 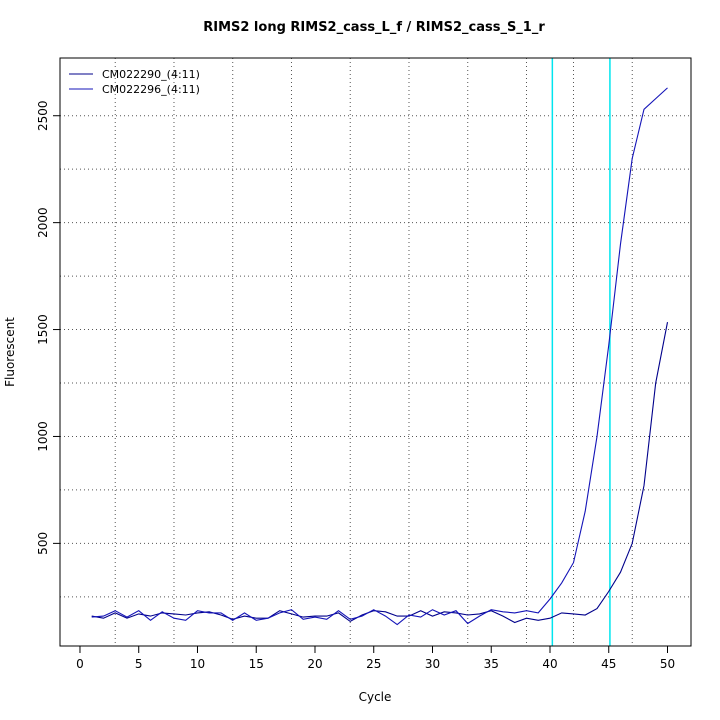 I want to click on x-tick-label: 45, so click(x=608, y=664).